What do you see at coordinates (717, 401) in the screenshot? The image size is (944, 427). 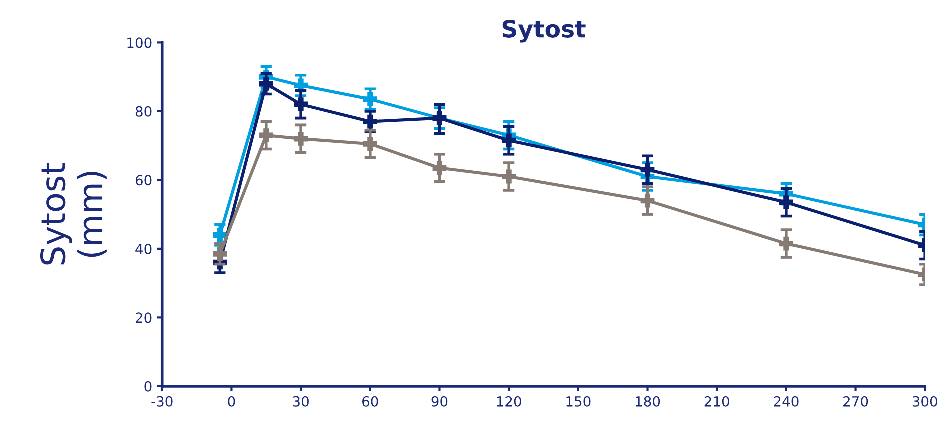 I see `x-tick-label: 210` at bounding box center [717, 401].